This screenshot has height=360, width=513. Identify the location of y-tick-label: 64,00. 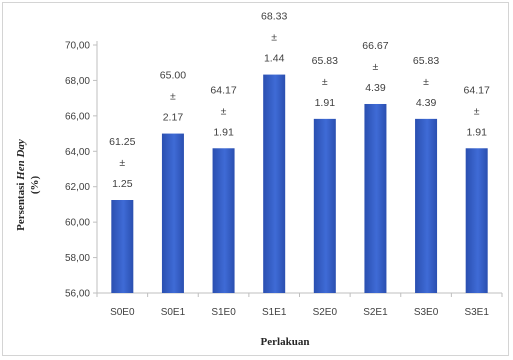
(77, 152).